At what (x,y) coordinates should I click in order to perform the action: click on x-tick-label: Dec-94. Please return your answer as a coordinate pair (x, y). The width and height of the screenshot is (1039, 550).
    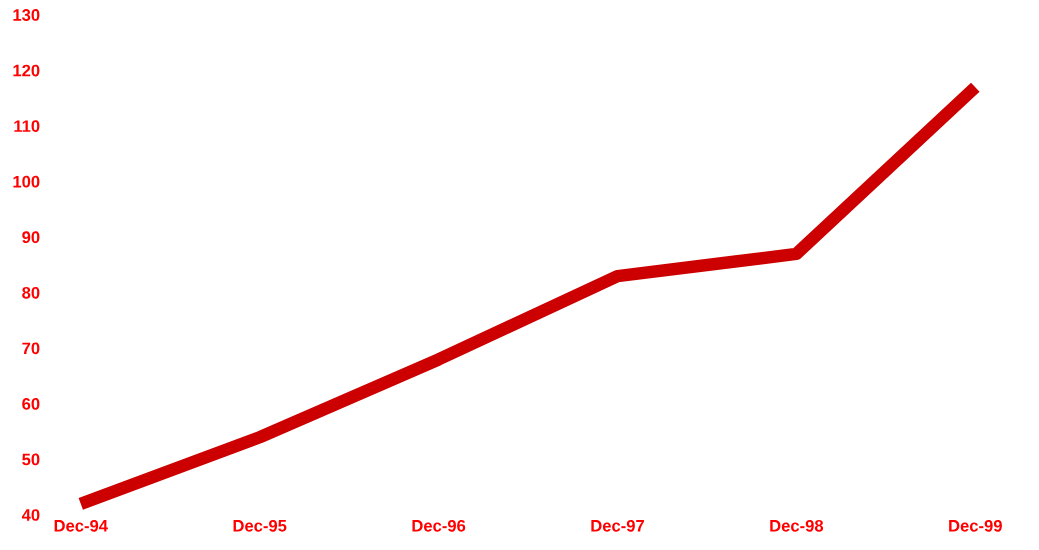
    Looking at the image, I should click on (81, 525).